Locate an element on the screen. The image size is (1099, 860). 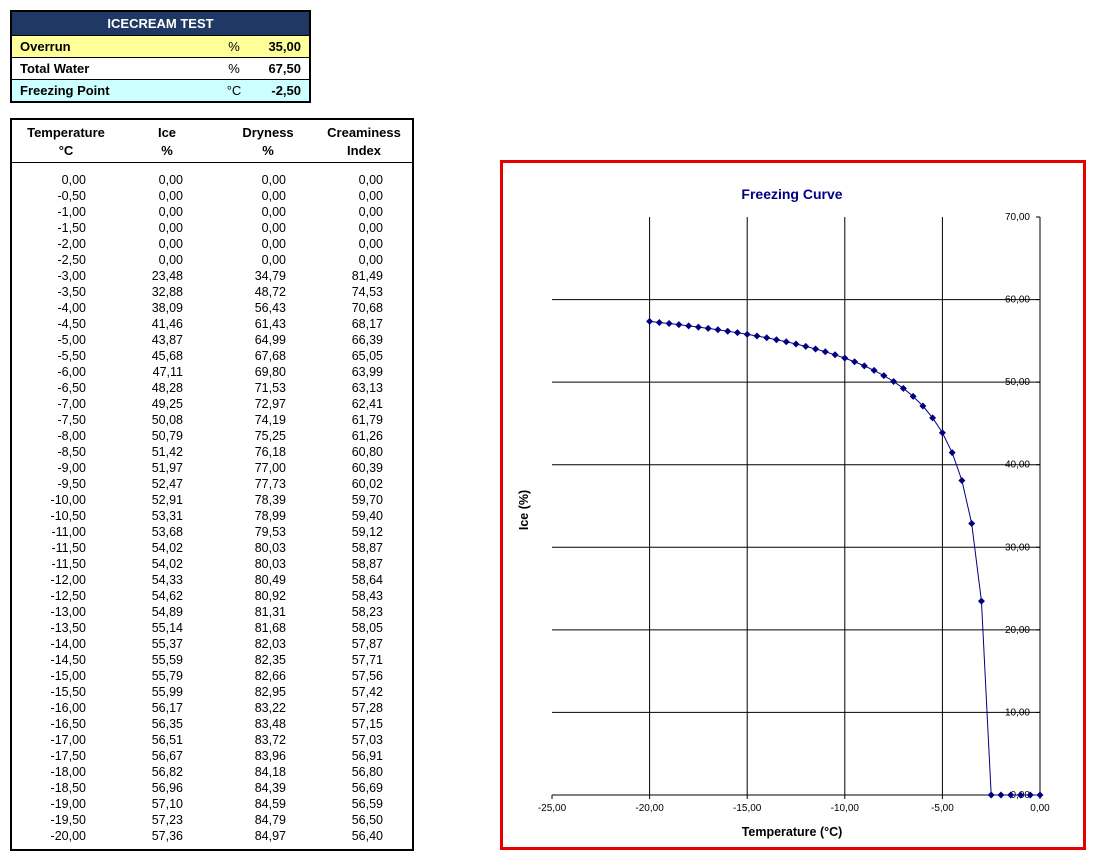
ice-cell: 57,10 is located at coordinates (167, 804).